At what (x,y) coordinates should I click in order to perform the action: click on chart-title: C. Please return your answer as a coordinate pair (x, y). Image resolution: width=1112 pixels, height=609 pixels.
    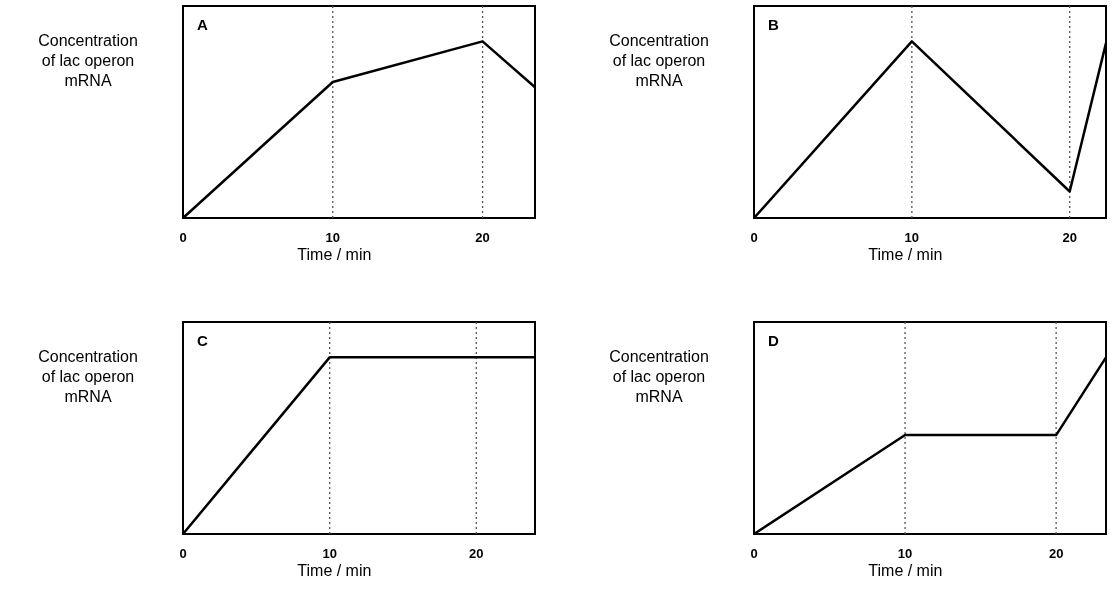
    Looking at the image, I should click on (202, 340).